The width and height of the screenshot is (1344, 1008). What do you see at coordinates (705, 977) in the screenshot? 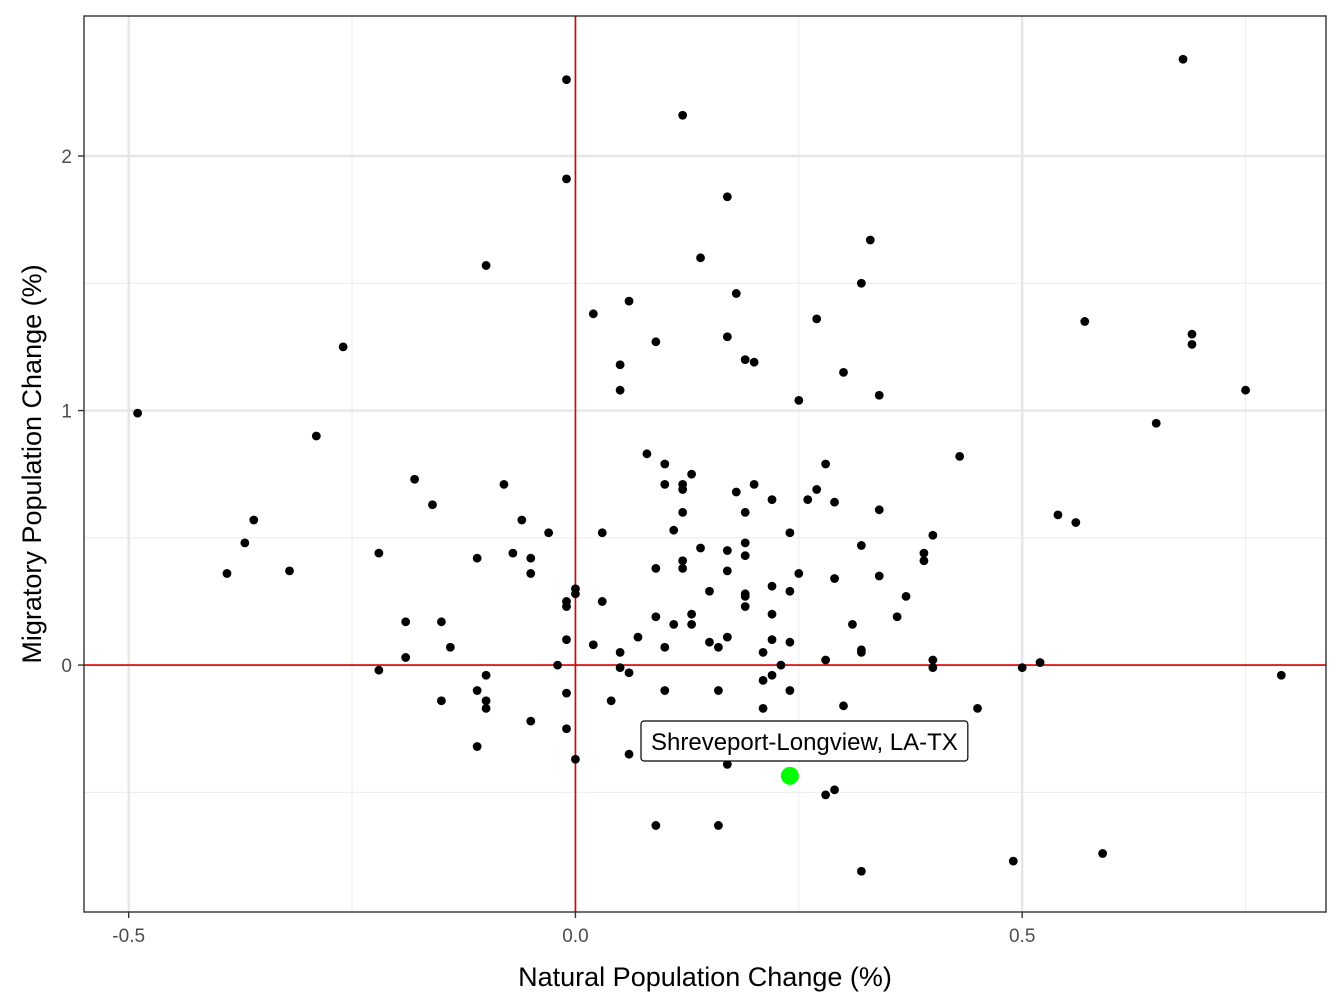
I see `x-axis-title: Natural Population Change (%)` at bounding box center [705, 977].